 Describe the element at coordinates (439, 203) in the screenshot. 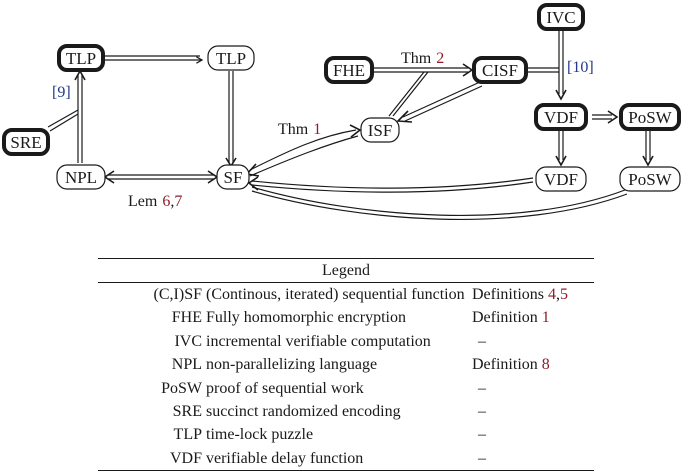

I see `edge-posw-to-sf` at that location.